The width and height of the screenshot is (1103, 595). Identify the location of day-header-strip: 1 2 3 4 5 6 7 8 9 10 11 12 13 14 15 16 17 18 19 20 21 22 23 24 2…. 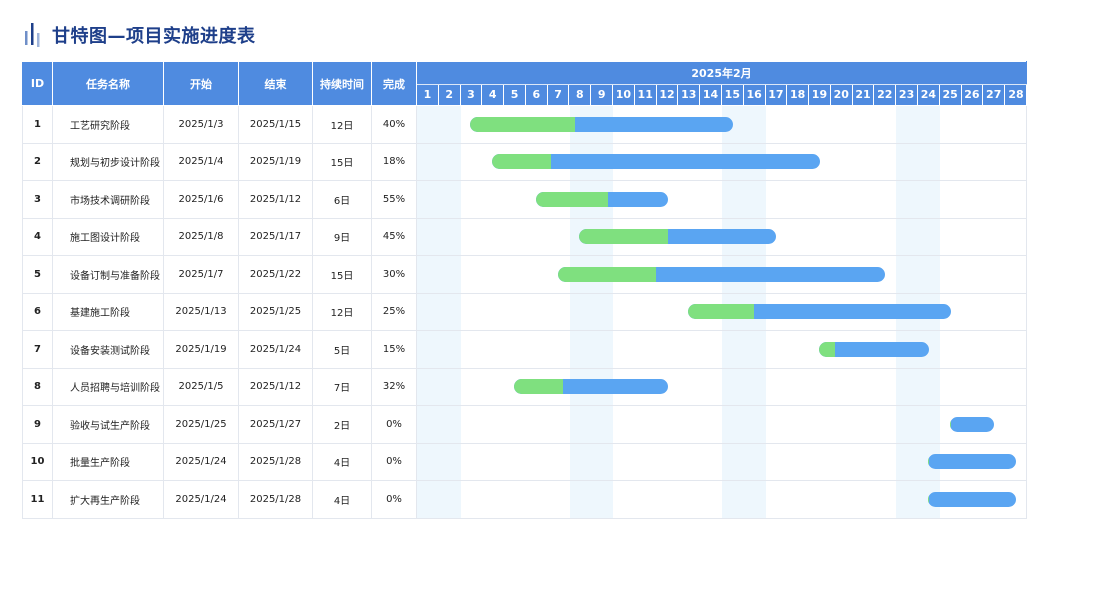
(721, 94).